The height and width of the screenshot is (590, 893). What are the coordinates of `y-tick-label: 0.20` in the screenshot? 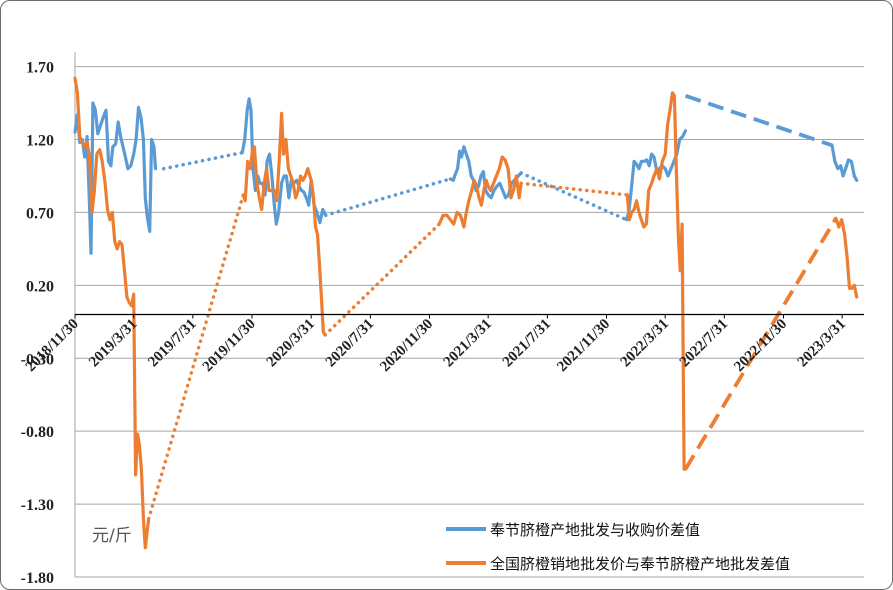 It's located at (40, 286).